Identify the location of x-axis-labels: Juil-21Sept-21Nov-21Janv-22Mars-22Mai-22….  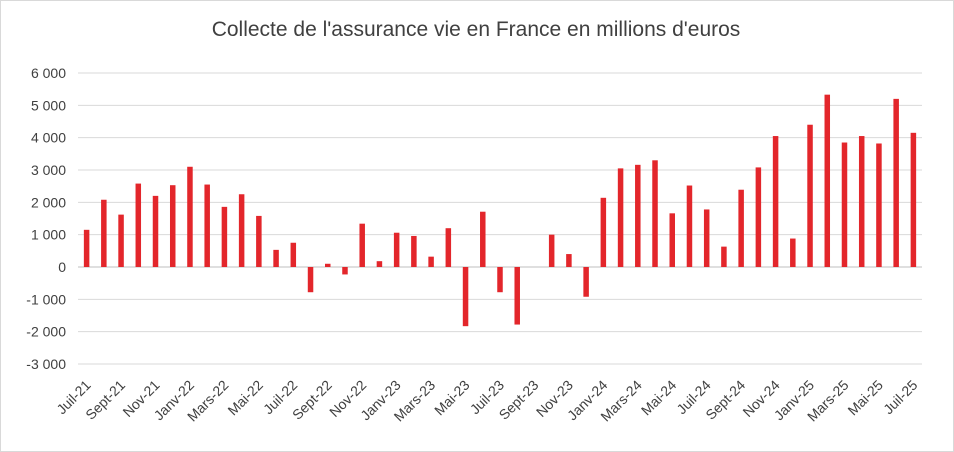
(486, 401).